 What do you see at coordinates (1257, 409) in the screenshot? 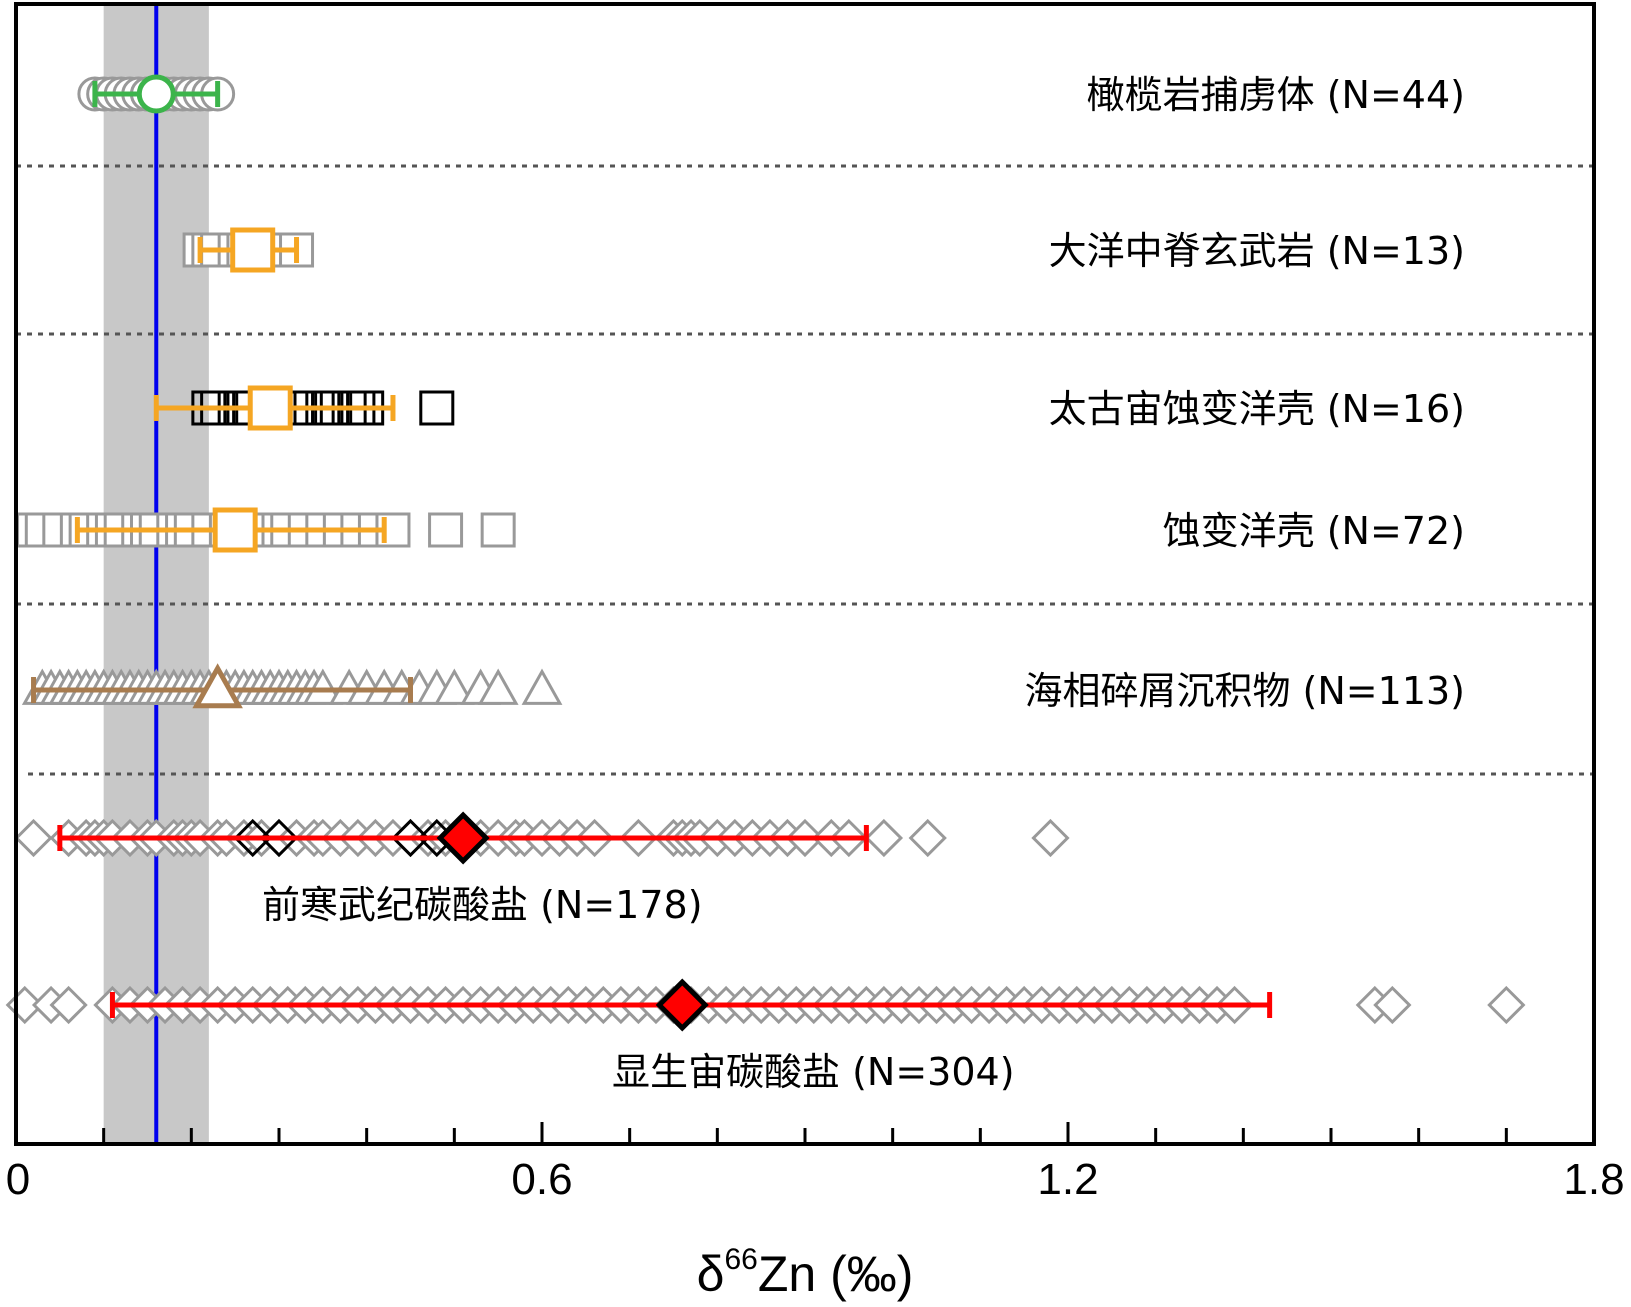
I see `group-label: 太古宙蚀变洋壳 (N=16)` at bounding box center [1257, 409].